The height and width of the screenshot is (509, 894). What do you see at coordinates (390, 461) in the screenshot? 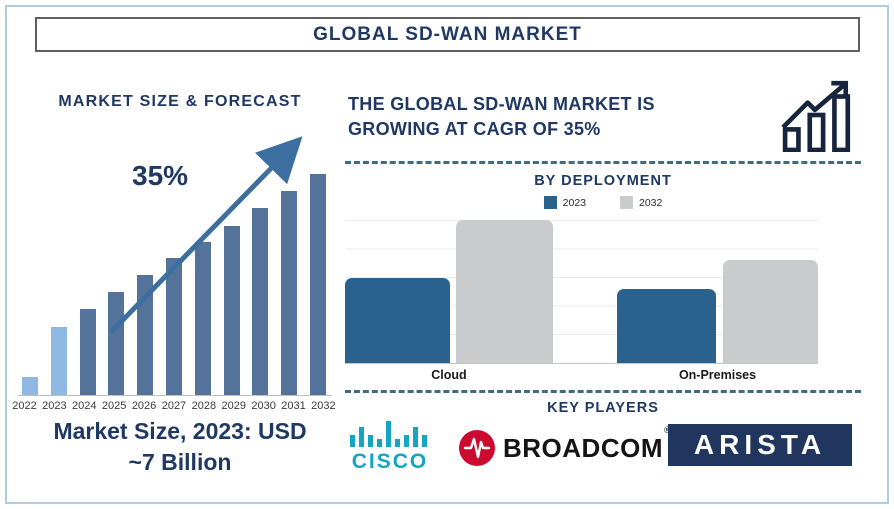
I see `cisco-wordmark: CISCO` at bounding box center [390, 461].